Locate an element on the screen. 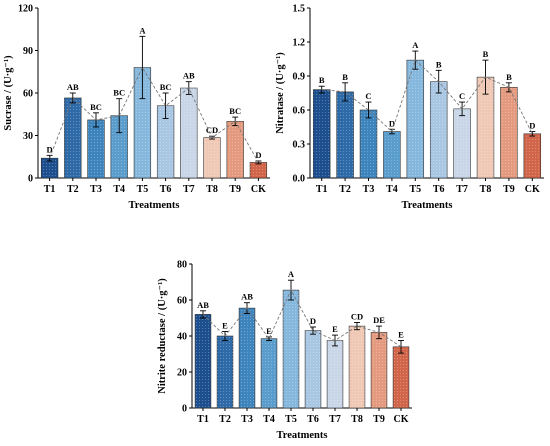 The width and height of the screenshot is (550, 446). y-tick-label: 0.6 is located at coordinates (299, 111).